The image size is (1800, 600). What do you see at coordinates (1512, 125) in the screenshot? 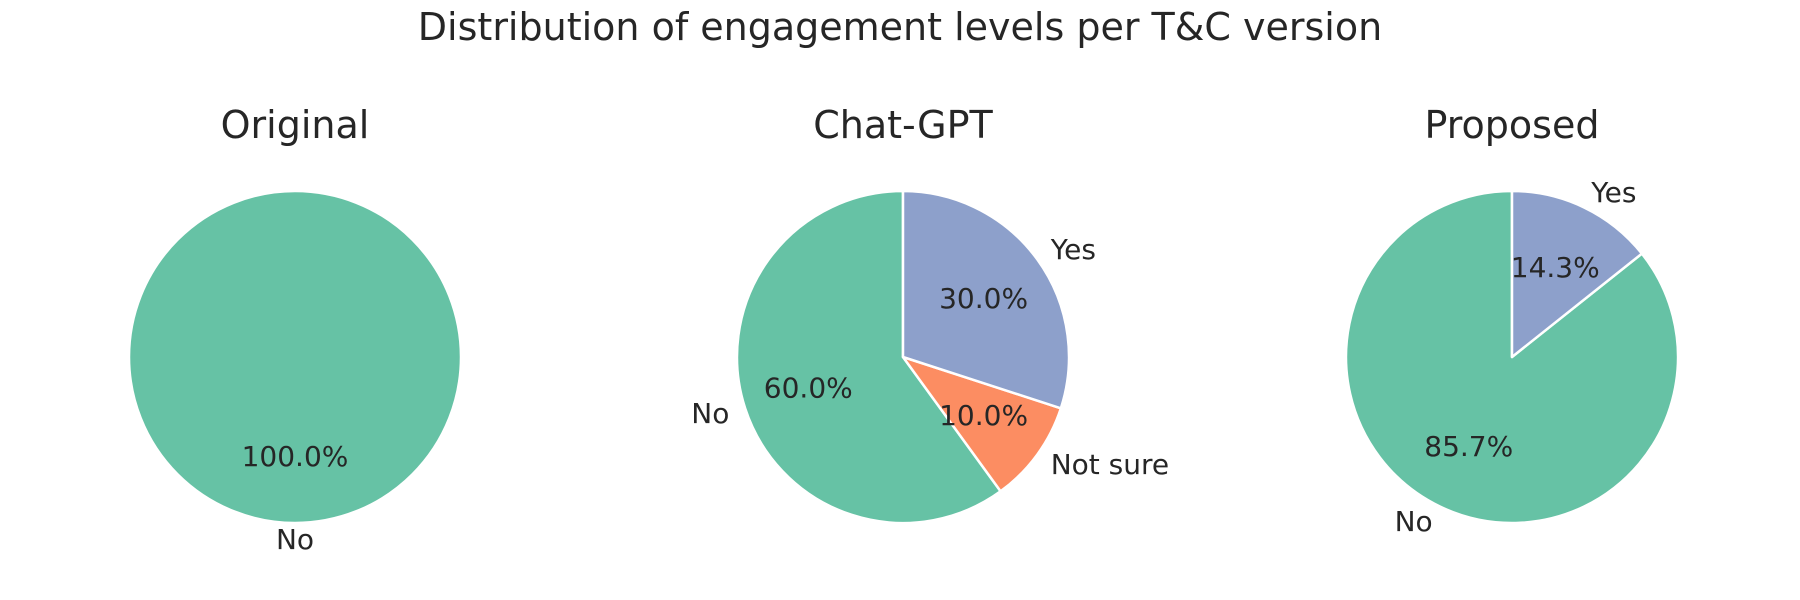
I see `pie-title-proposed: Proposed` at bounding box center [1512, 125].